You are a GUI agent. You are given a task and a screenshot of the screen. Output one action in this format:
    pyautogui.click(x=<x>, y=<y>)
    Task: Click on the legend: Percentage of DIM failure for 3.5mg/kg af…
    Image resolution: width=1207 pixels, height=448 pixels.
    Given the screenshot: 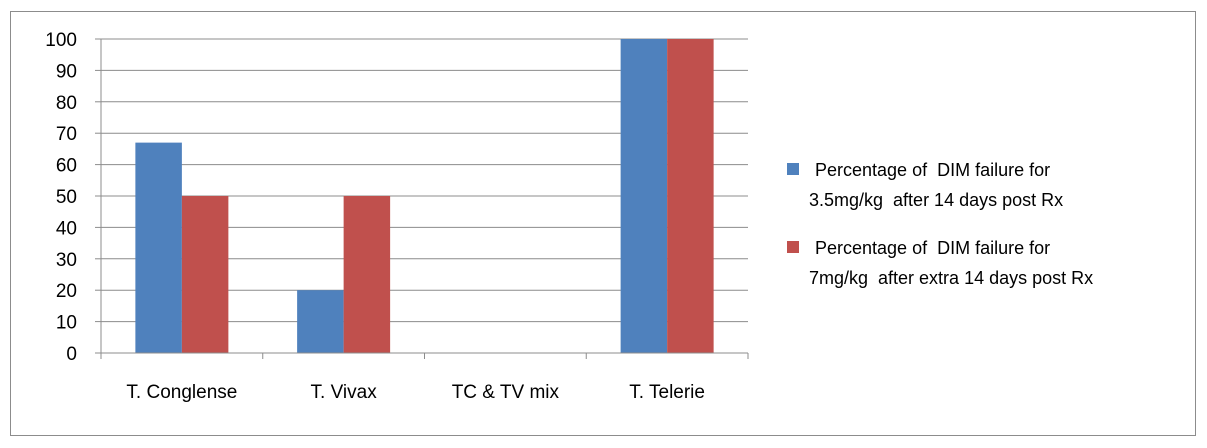 What is the action you would take?
    pyautogui.click(x=940, y=224)
    